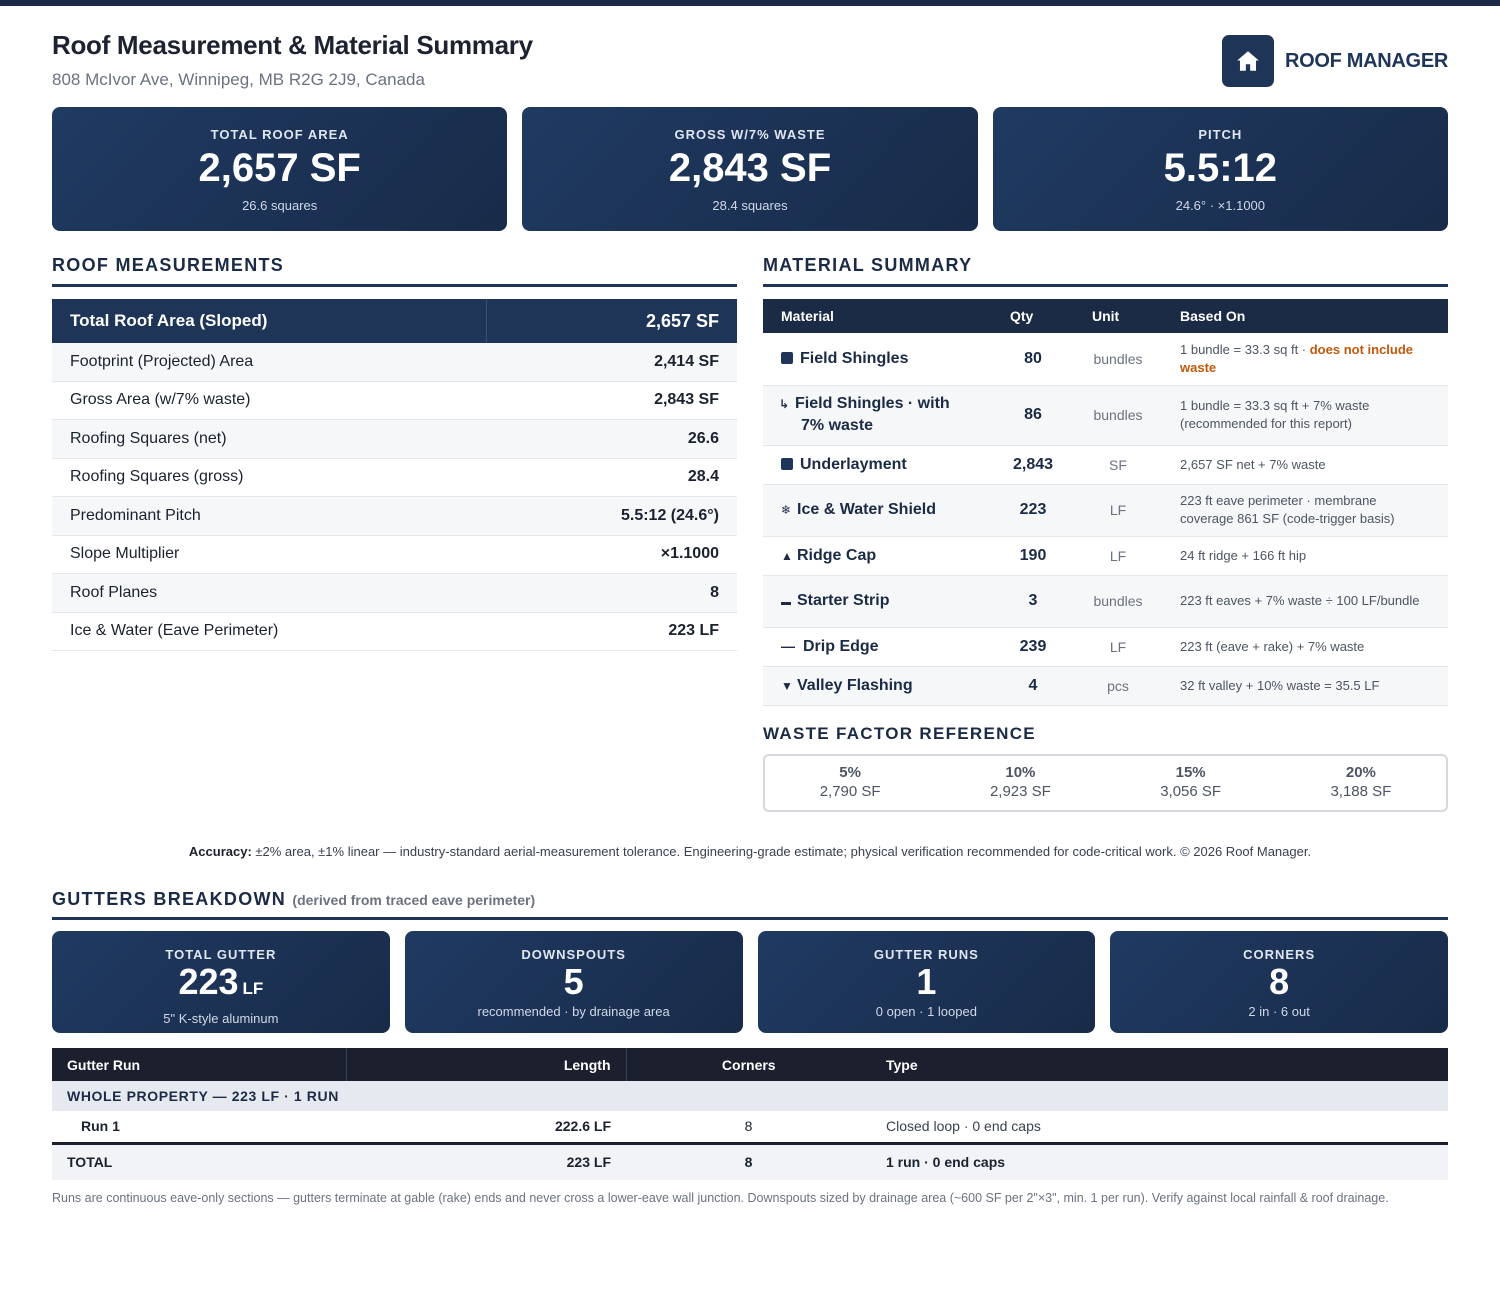 The width and height of the screenshot is (1500, 1307). What do you see at coordinates (394, 555) in the screenshot?
I see `table-row: Slope Multiplier ×1.1000` at bounding box center [394, 555].